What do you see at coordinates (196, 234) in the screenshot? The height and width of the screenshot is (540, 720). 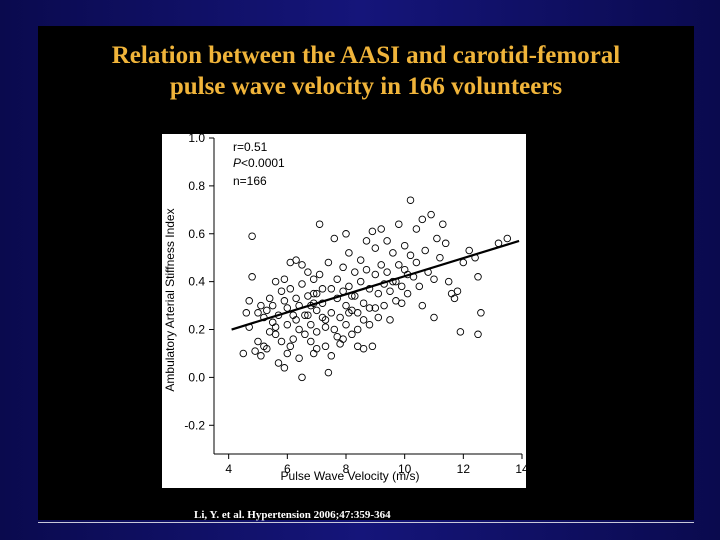 I see `y-tick-label: 0.6` at bounding box center [196, 234].